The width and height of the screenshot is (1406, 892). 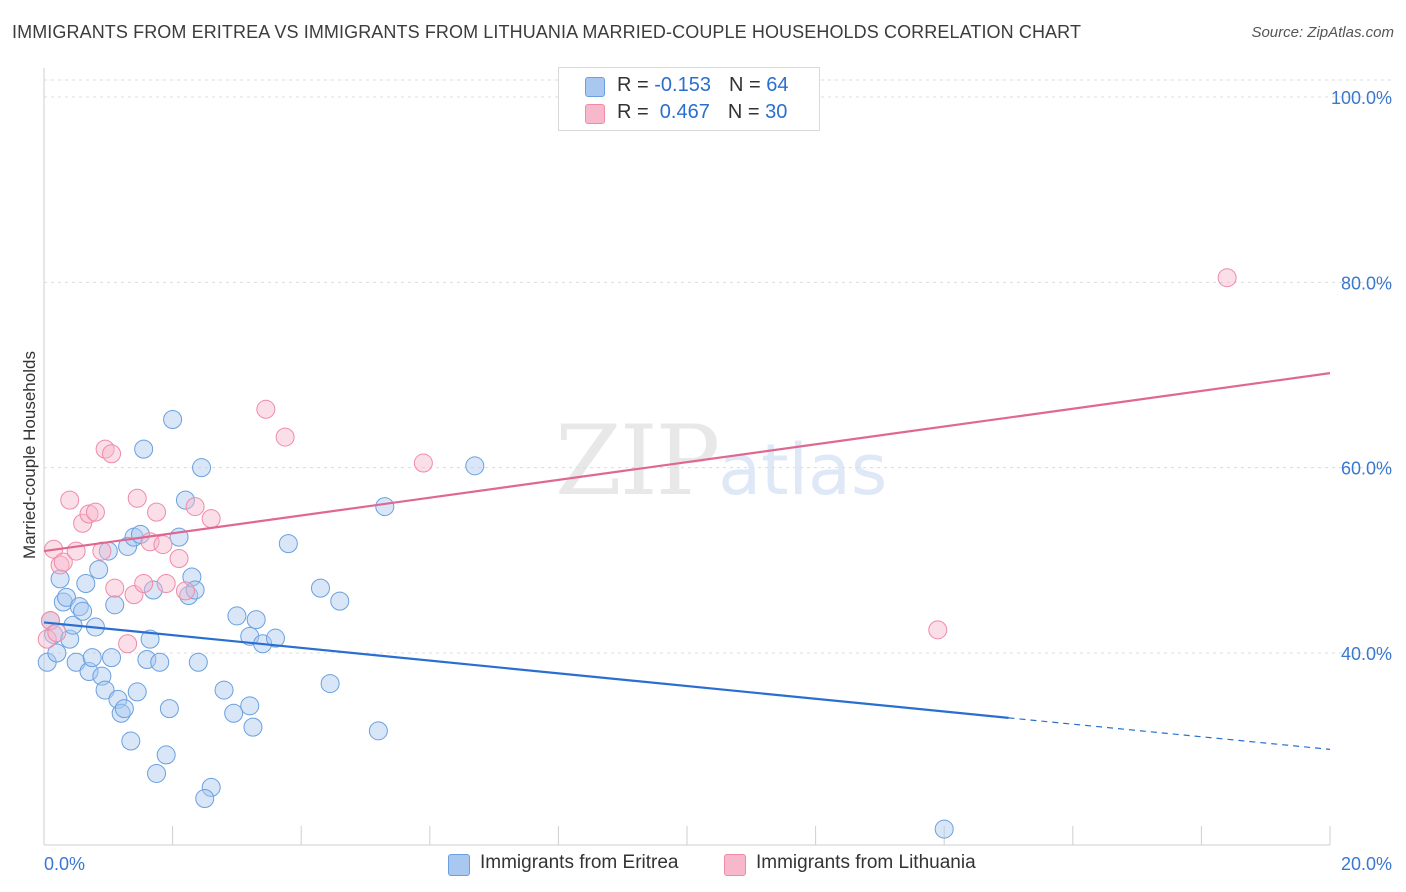 I want to click on bottom-legend-swatch-eritrea, so click(x=459, y=865).